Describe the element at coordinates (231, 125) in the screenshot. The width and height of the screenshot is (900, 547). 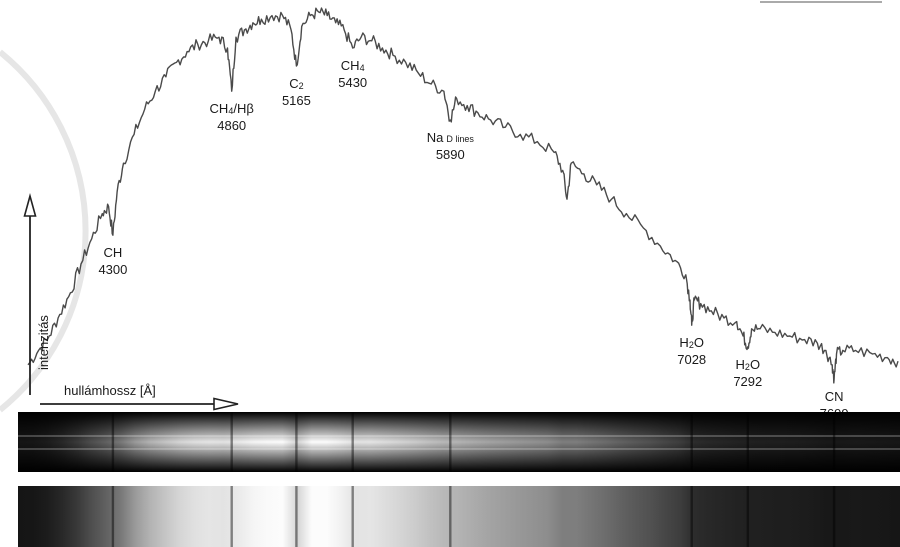
I see `annotation-value: 4860` at that location.